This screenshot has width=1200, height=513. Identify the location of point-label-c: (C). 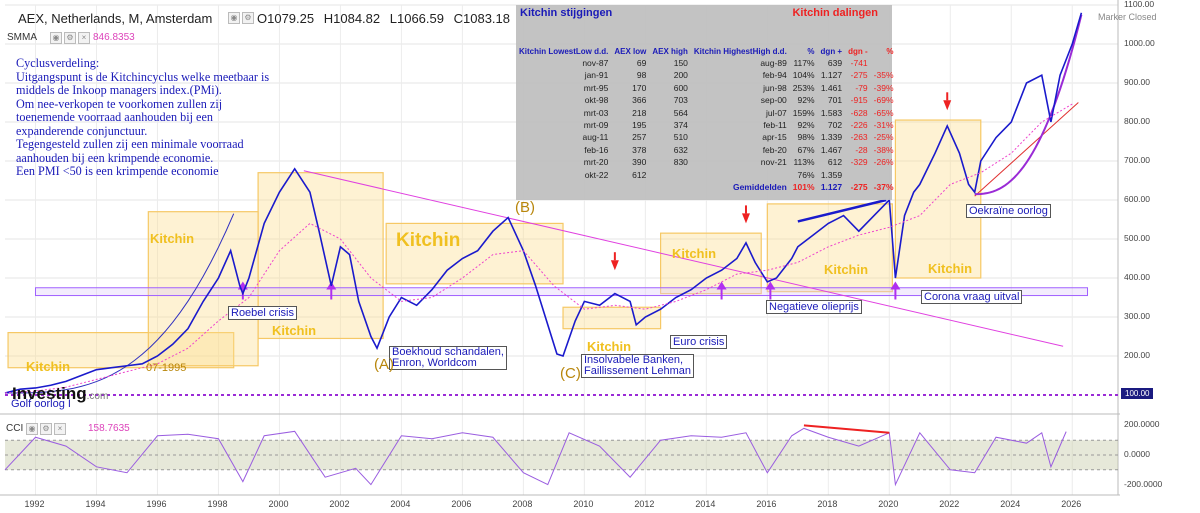
(570, 373).